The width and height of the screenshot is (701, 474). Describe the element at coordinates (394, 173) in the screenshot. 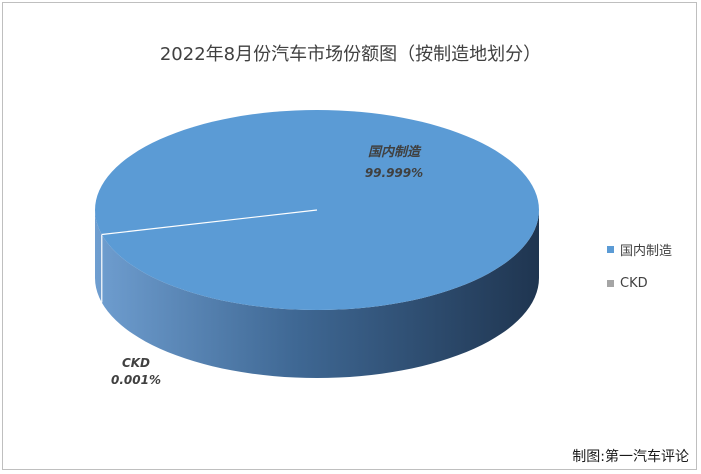

I see `data-label-domestic-value: 99.999%` at that location.